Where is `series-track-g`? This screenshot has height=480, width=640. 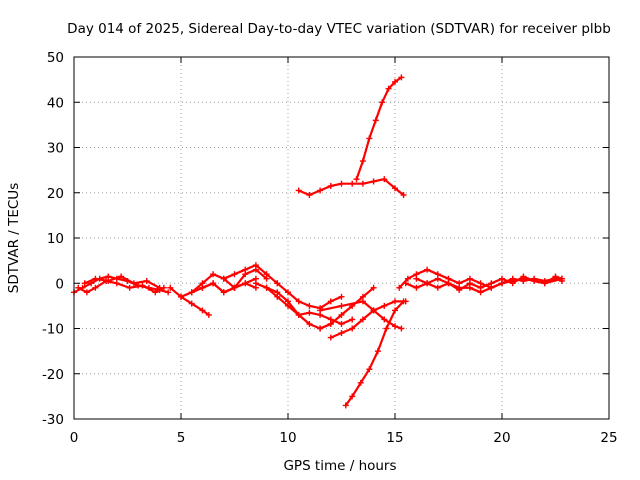 series-track-g is located at coordinates (229, 288).